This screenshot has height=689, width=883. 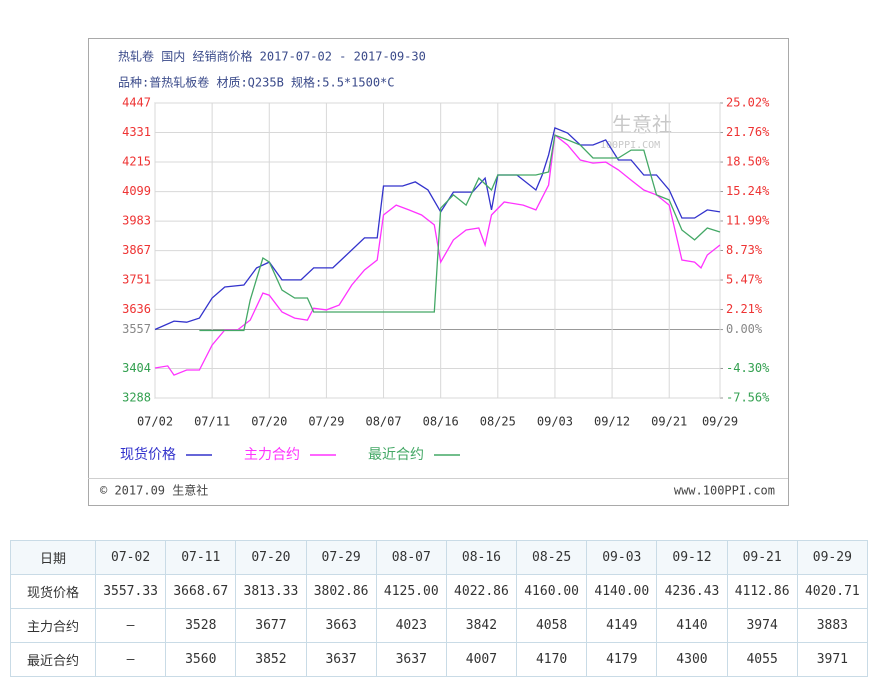 What do you see at coordinates (136, 280) in the screenshot?
I see `y-tick-label: 3751` at bounding box center [136, 280].